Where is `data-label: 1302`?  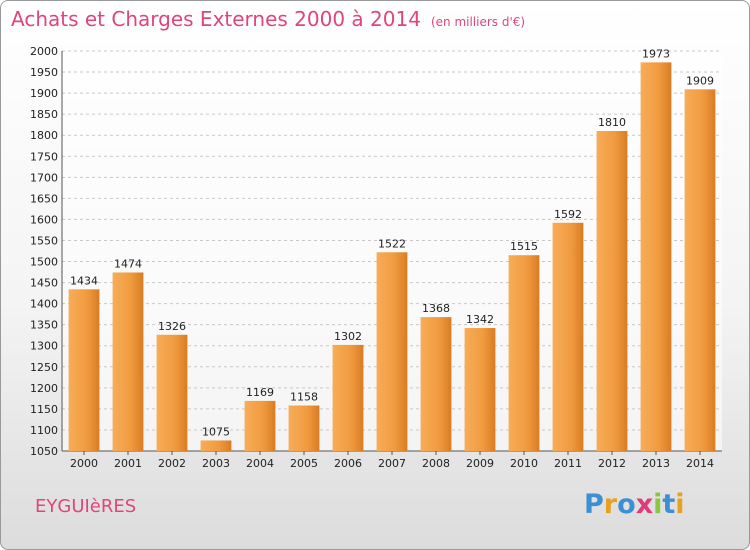
data-label: 1302 is located at coordinates (348, 336).